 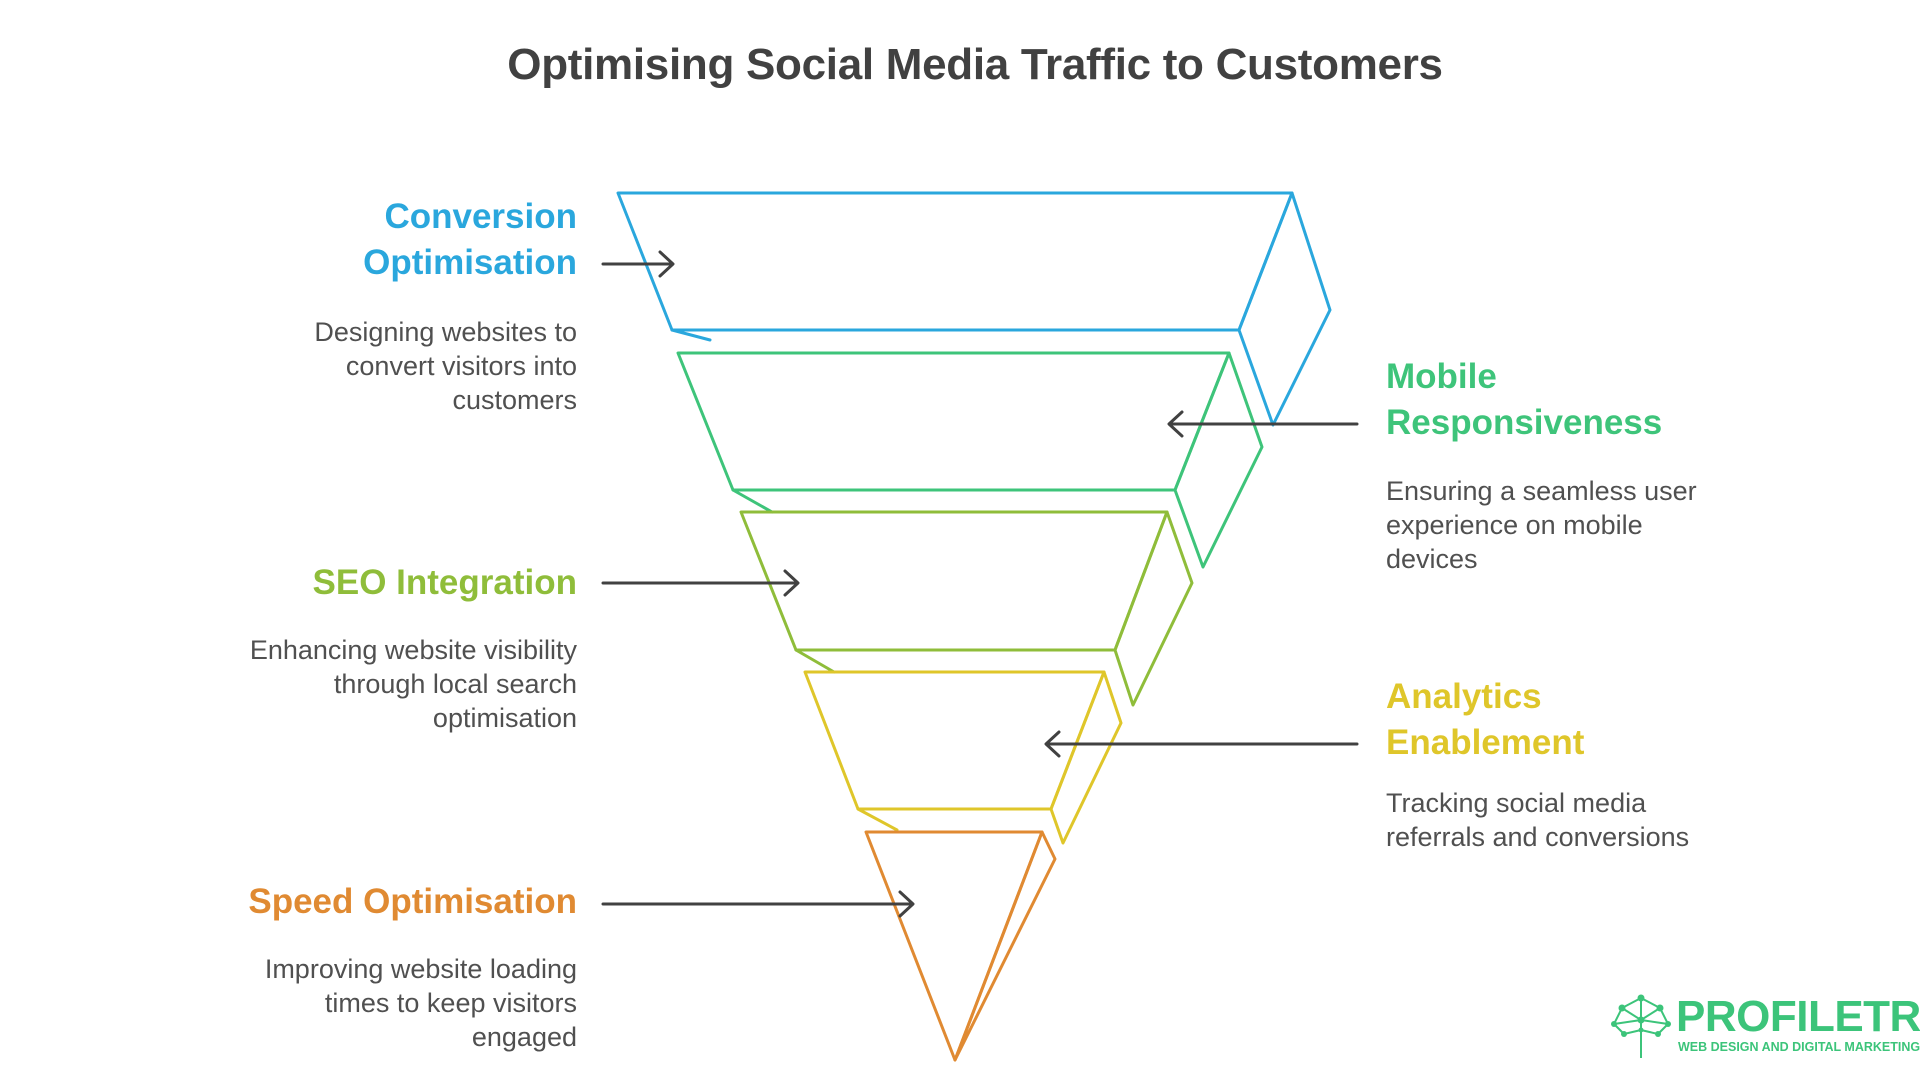 I want to click on heading-line: Conversion, so click(x=480, y=216).